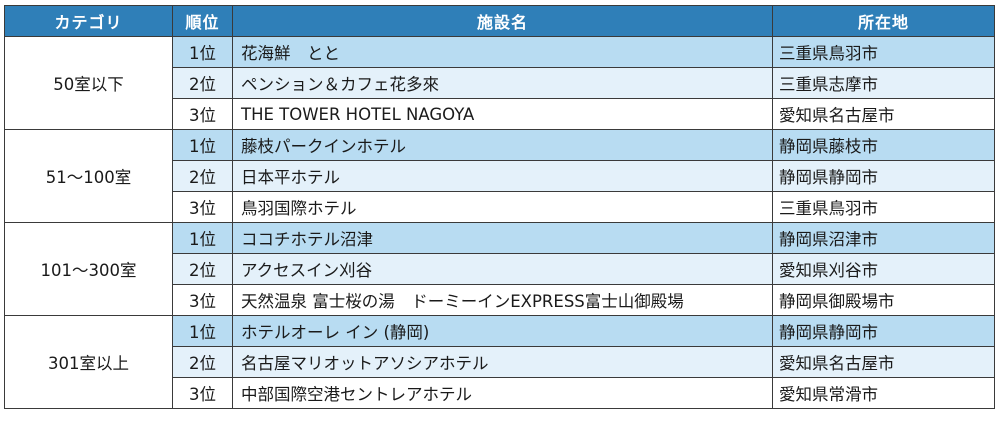 The width and height of the screenshot is (1000, 428). I want to click on location-cell: 静岡県藤枝市, so click(883, 145).